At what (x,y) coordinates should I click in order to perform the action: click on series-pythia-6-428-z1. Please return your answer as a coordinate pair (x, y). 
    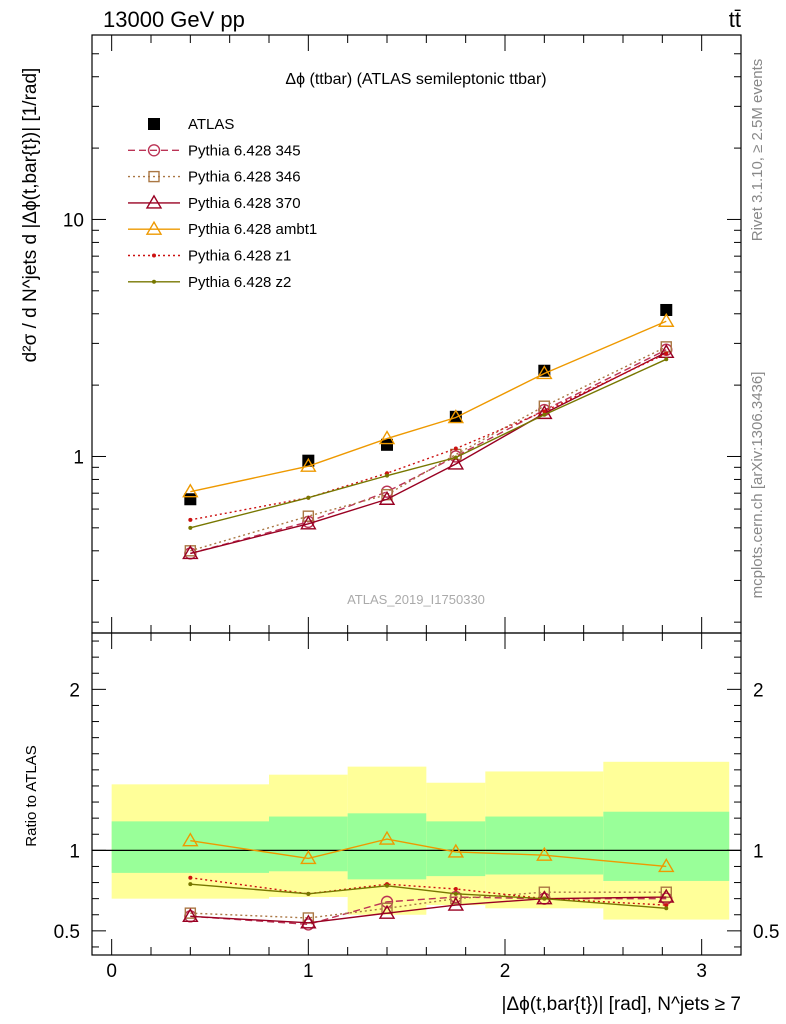
    Looking at the image, I should click on (428, 436).